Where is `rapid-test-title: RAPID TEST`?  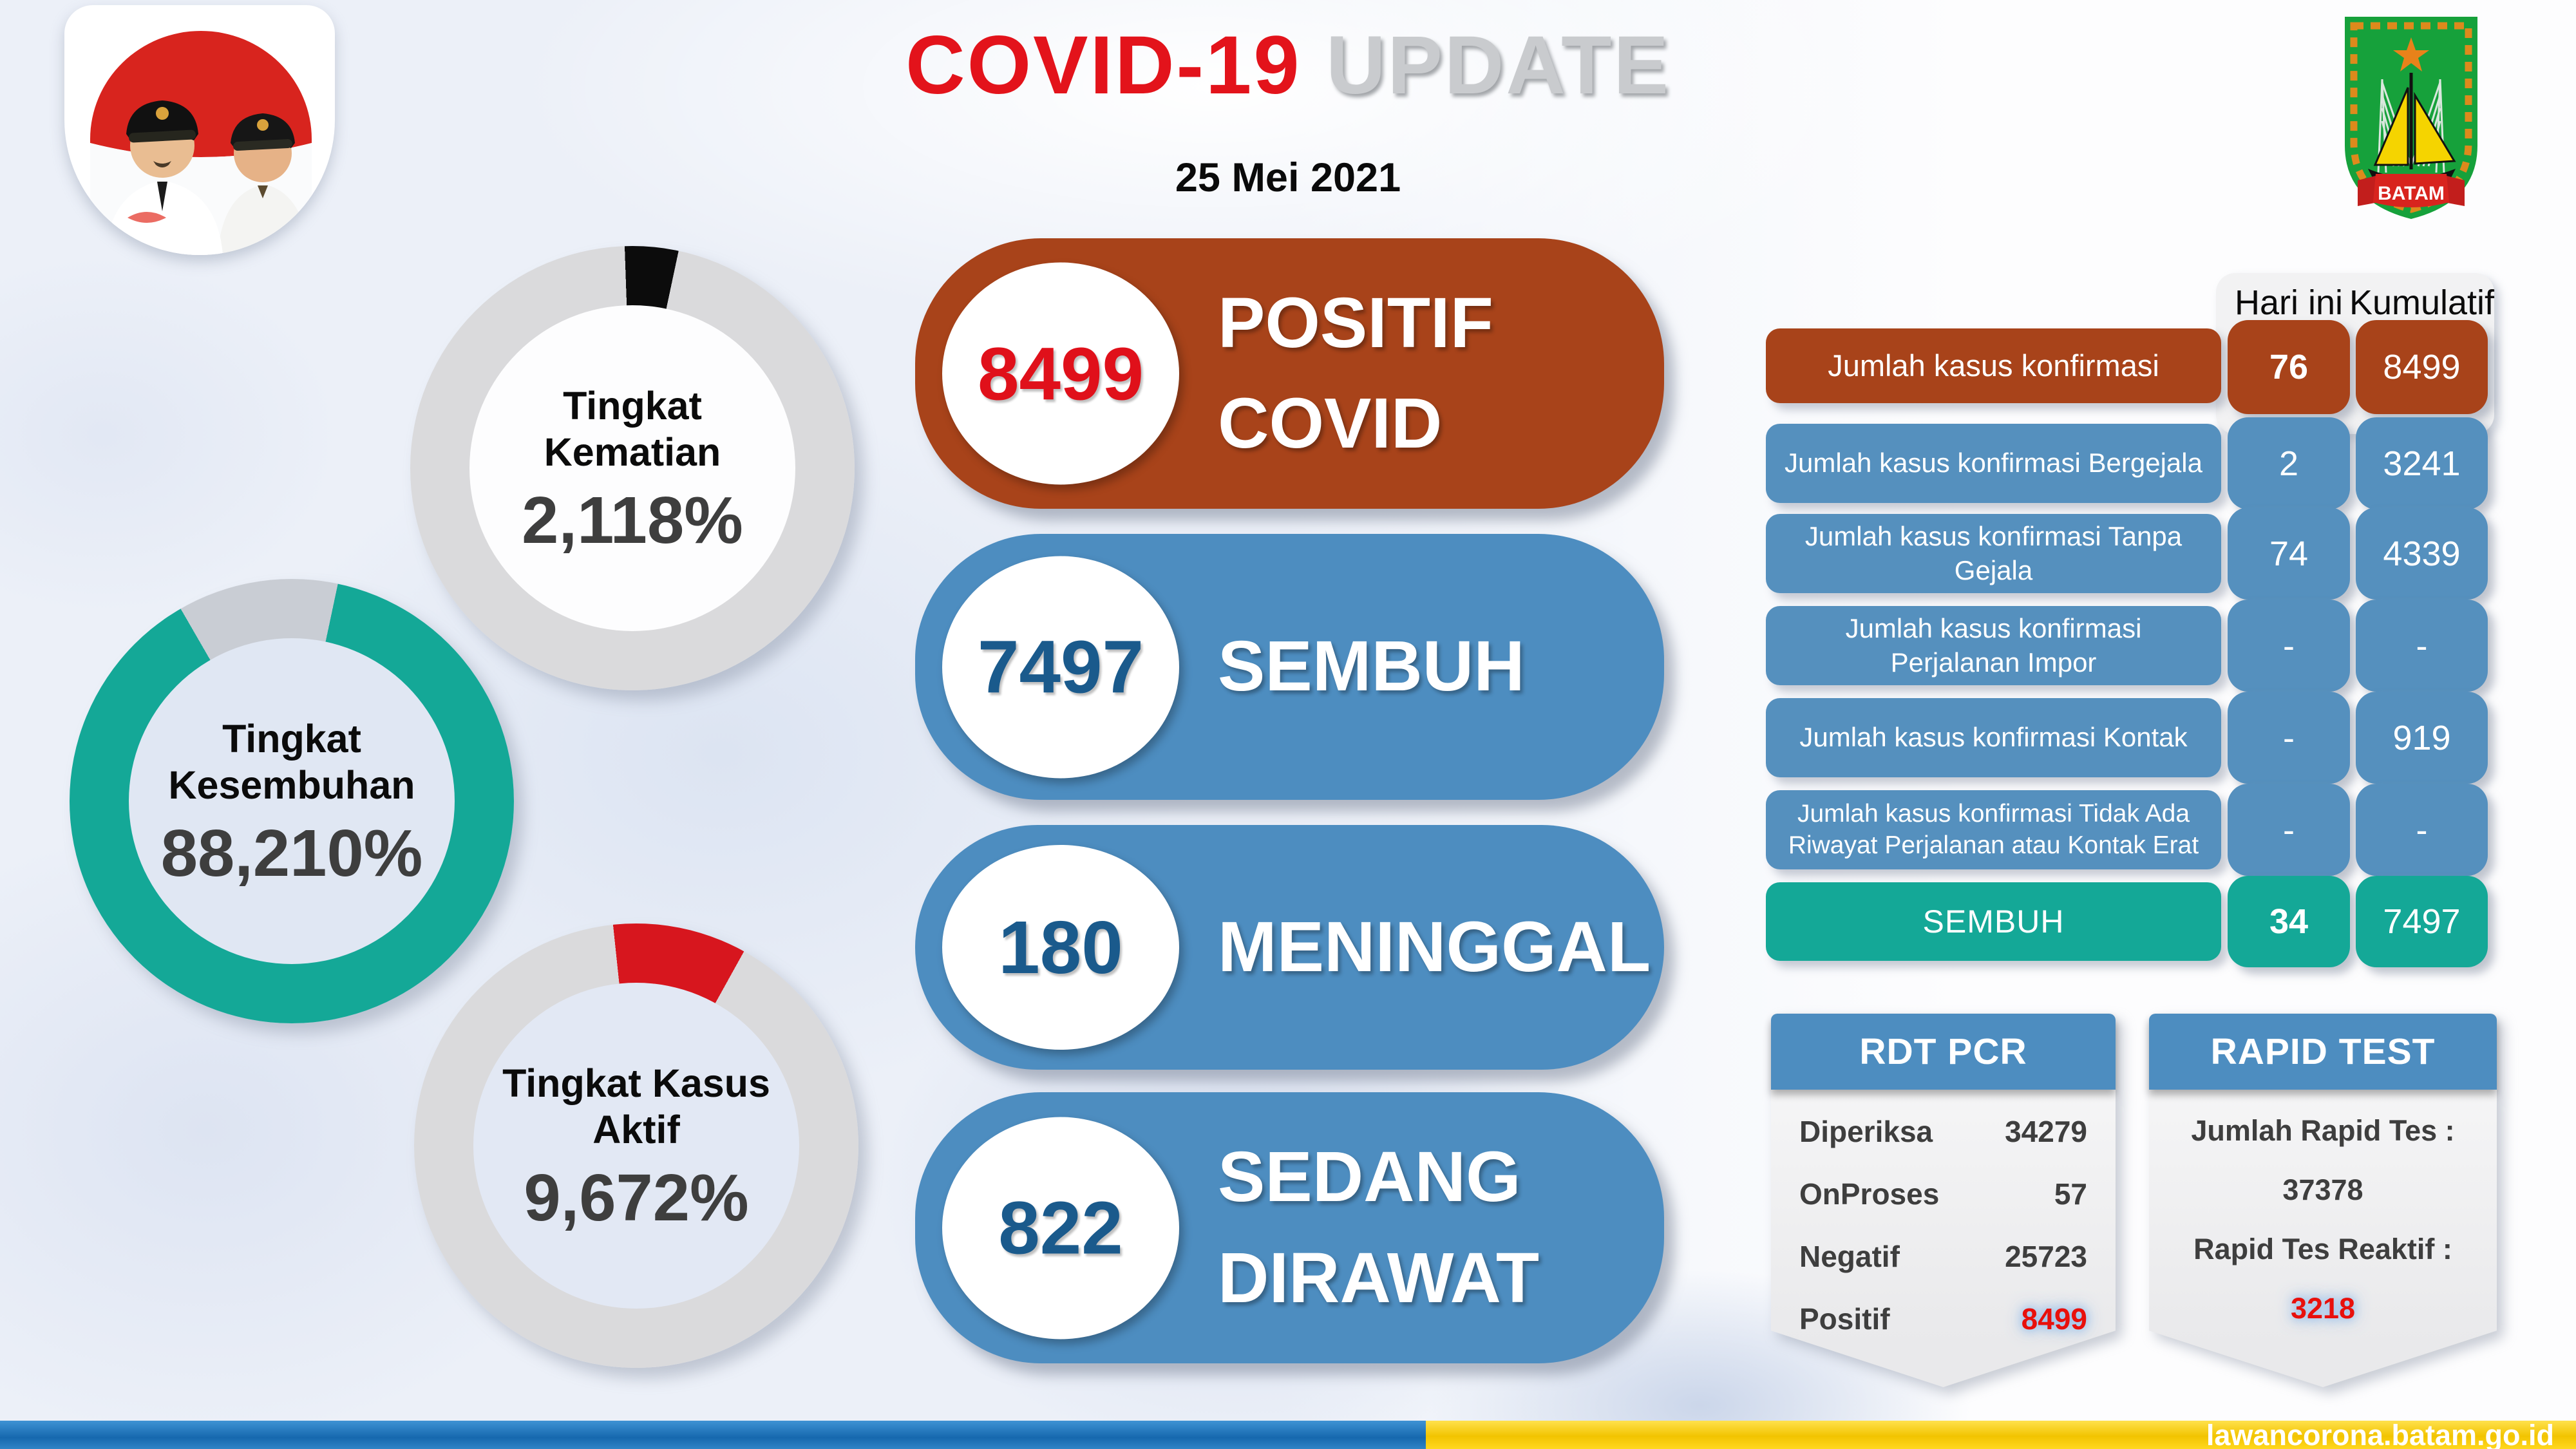
rapid-test-title: RAPID TEST is located at coordinates (2323, 1052).